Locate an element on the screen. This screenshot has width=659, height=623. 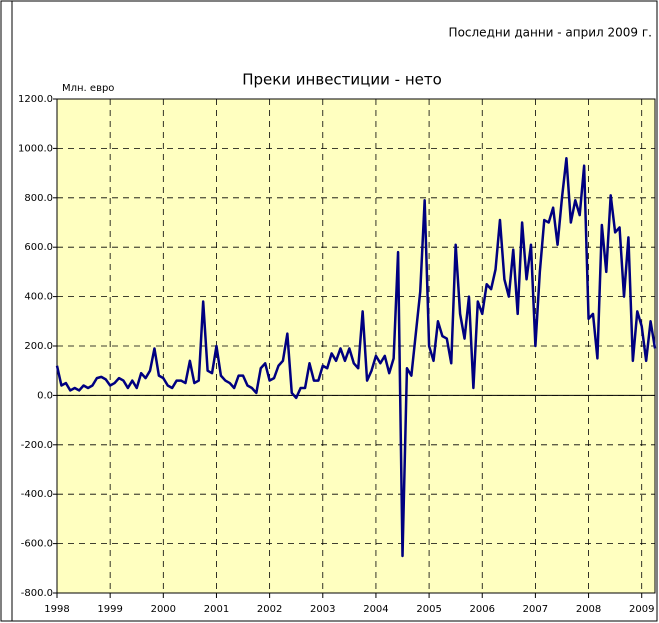
x-tick-label: 2009 is located at coordinates (641, 609).